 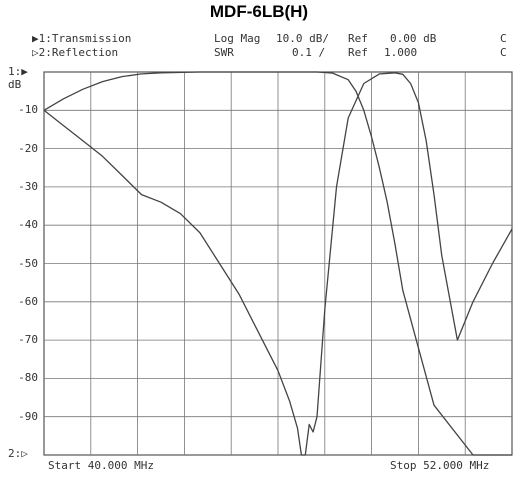 I want to click on start-frequency: Start 40.000 MHz, so click(x=101, y=465).